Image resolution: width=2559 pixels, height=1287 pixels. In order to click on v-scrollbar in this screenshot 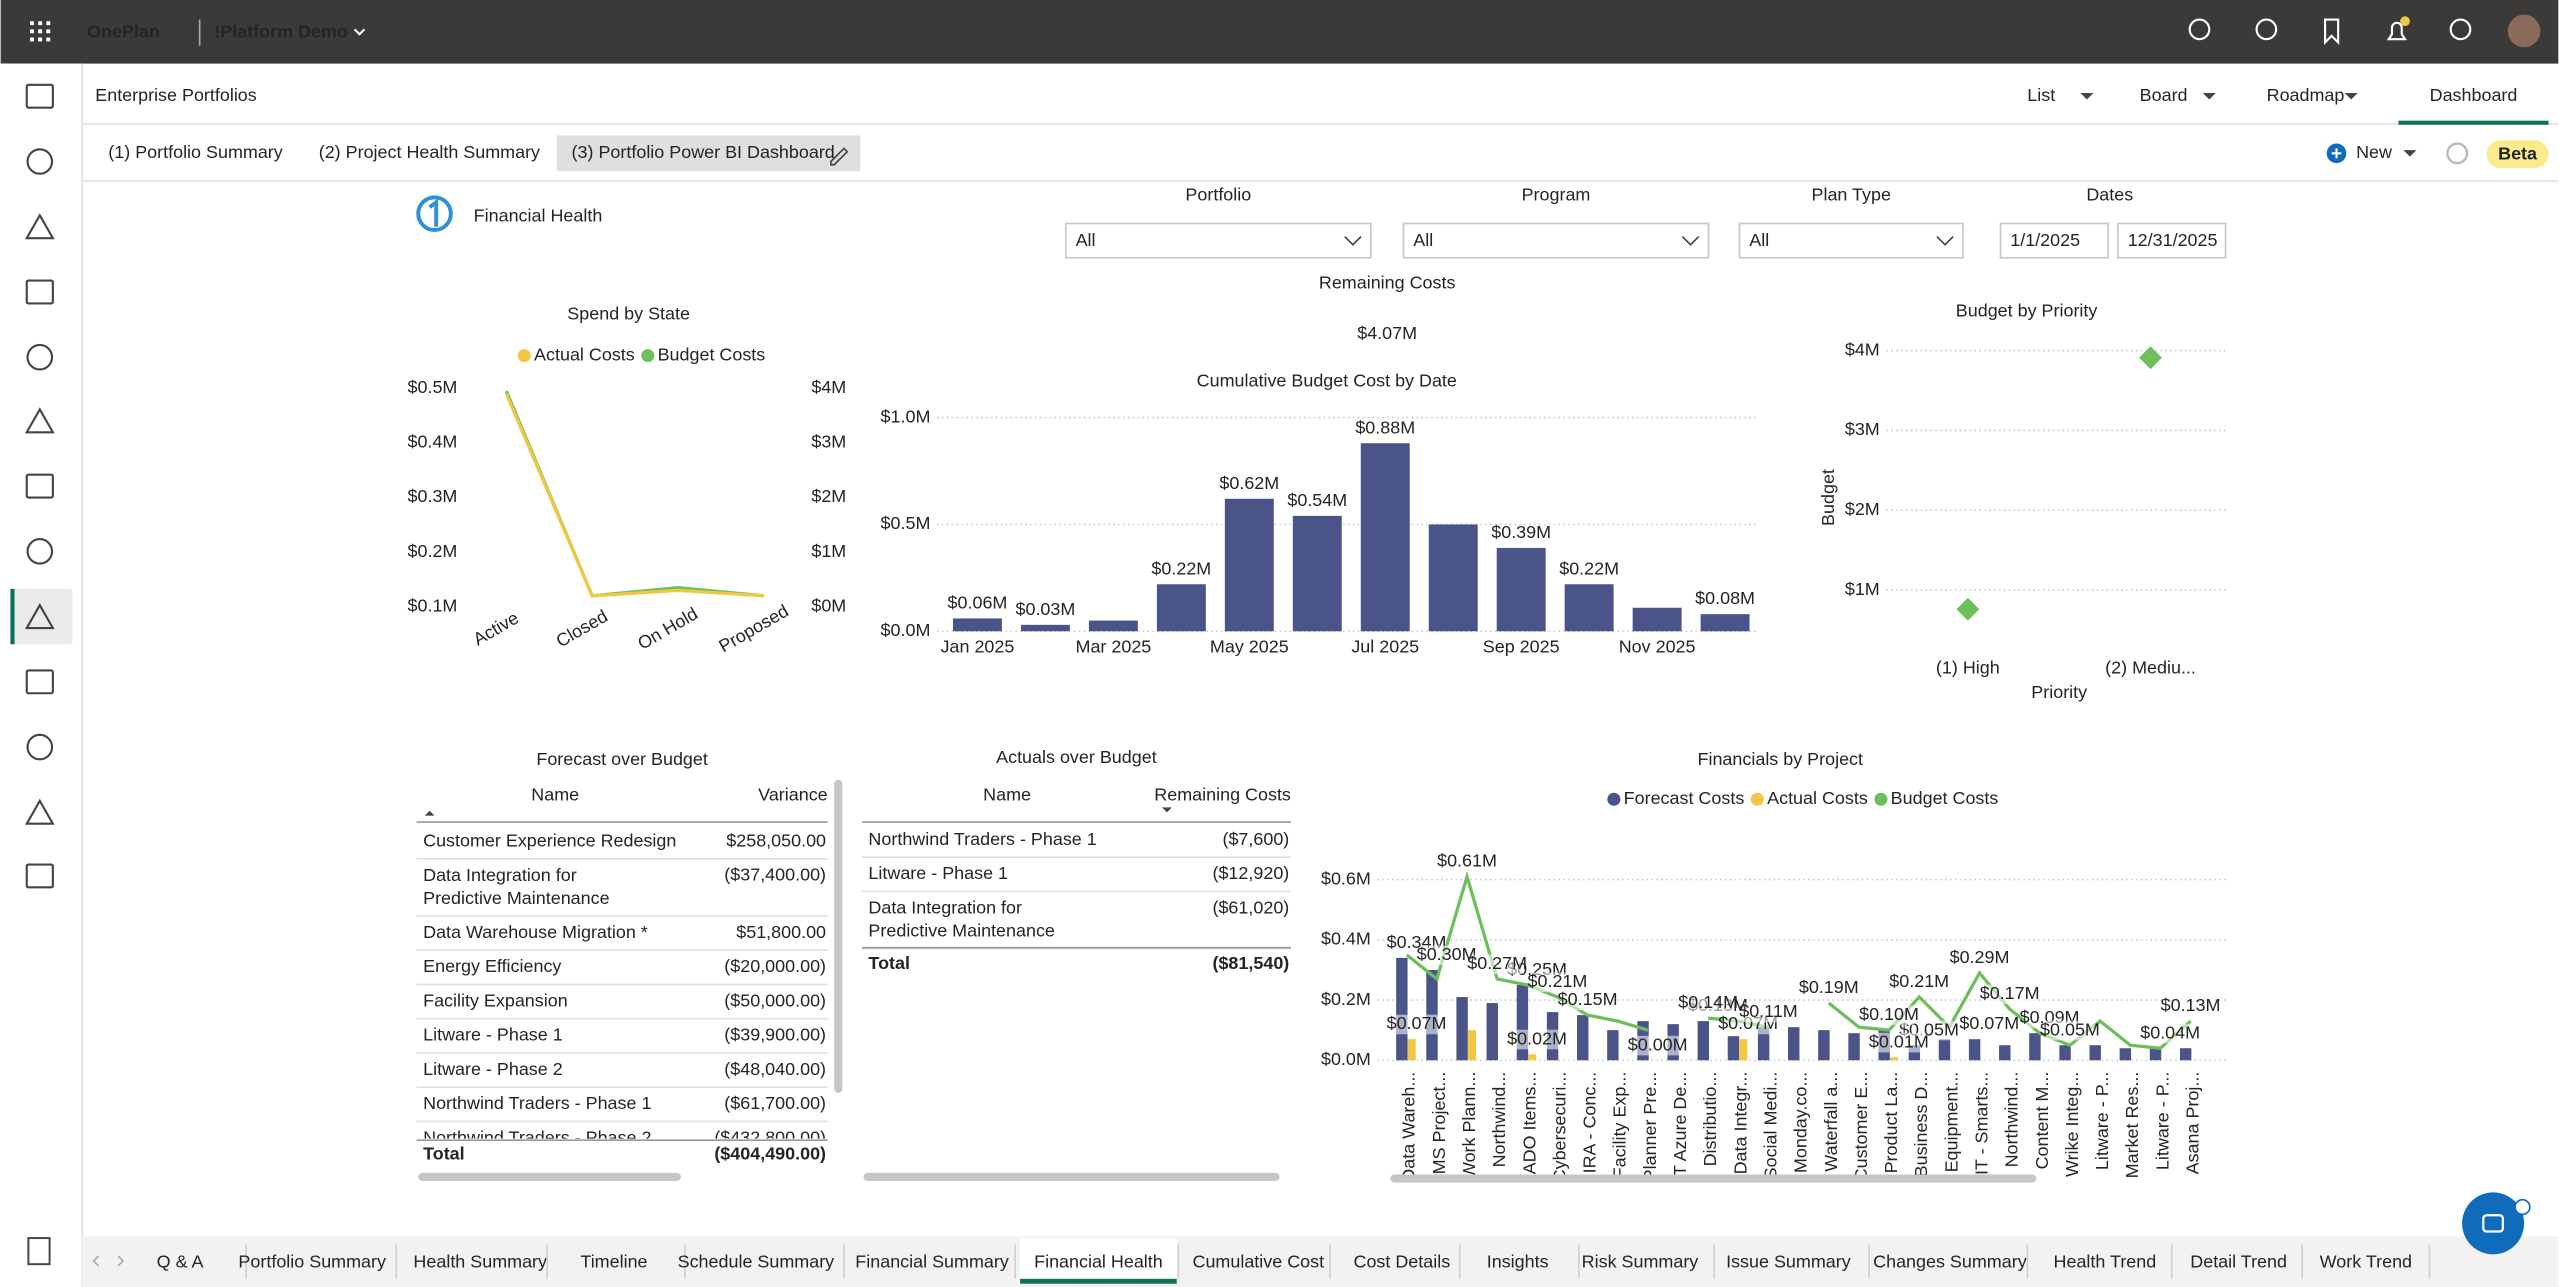, I will do `click(838, 936)`.